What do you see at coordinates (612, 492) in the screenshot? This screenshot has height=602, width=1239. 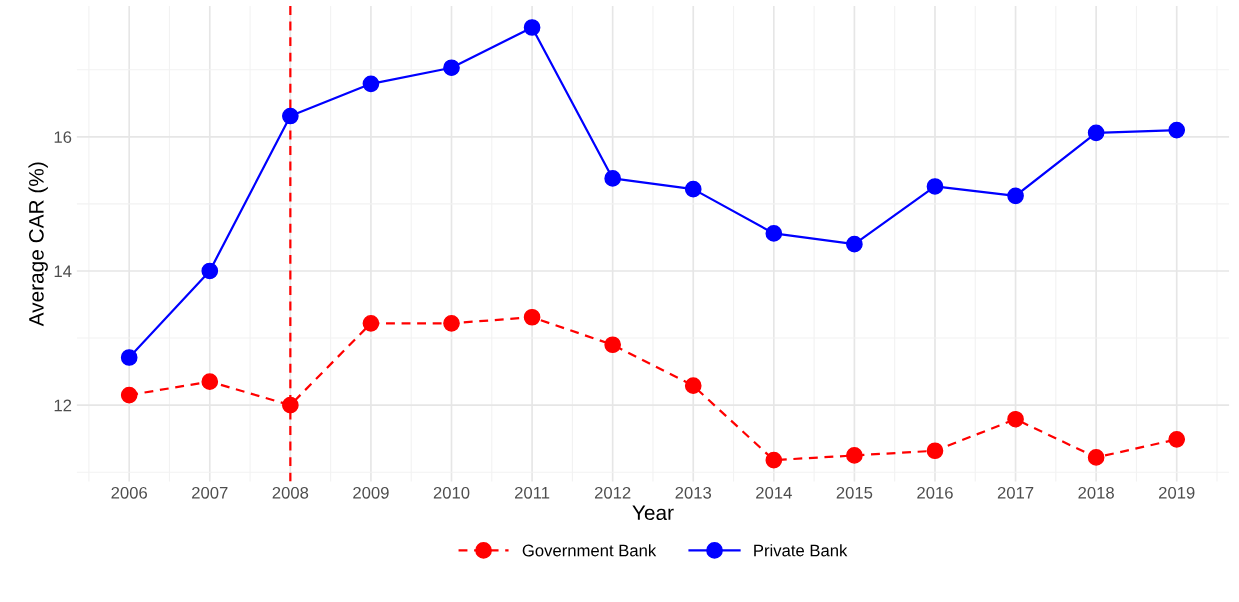 I see `x-tick-label: 2012` at bounding box center [612, 492].